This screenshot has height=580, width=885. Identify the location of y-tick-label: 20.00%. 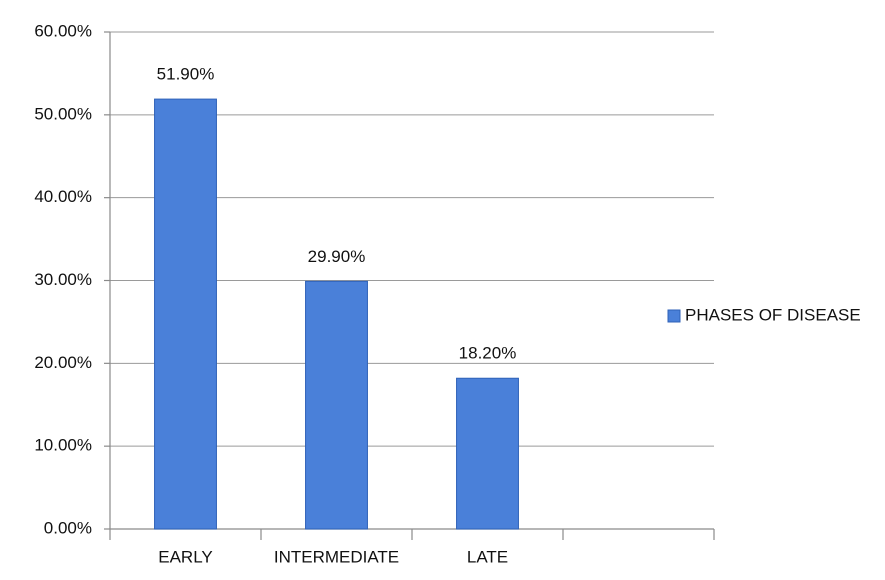
(63, 362).